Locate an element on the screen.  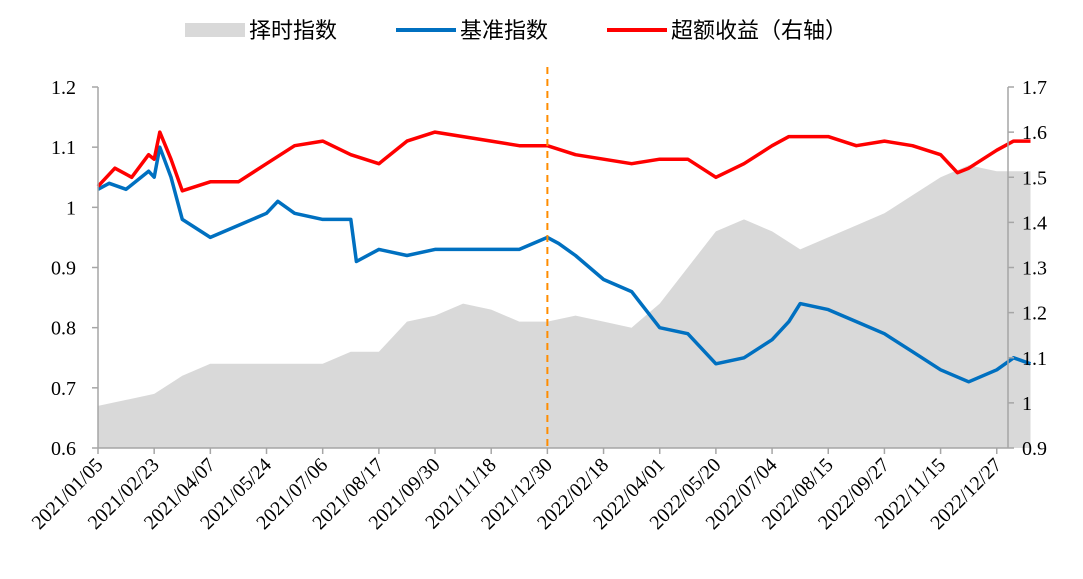
legend-swatch-area is located at coordinates (215, 30).